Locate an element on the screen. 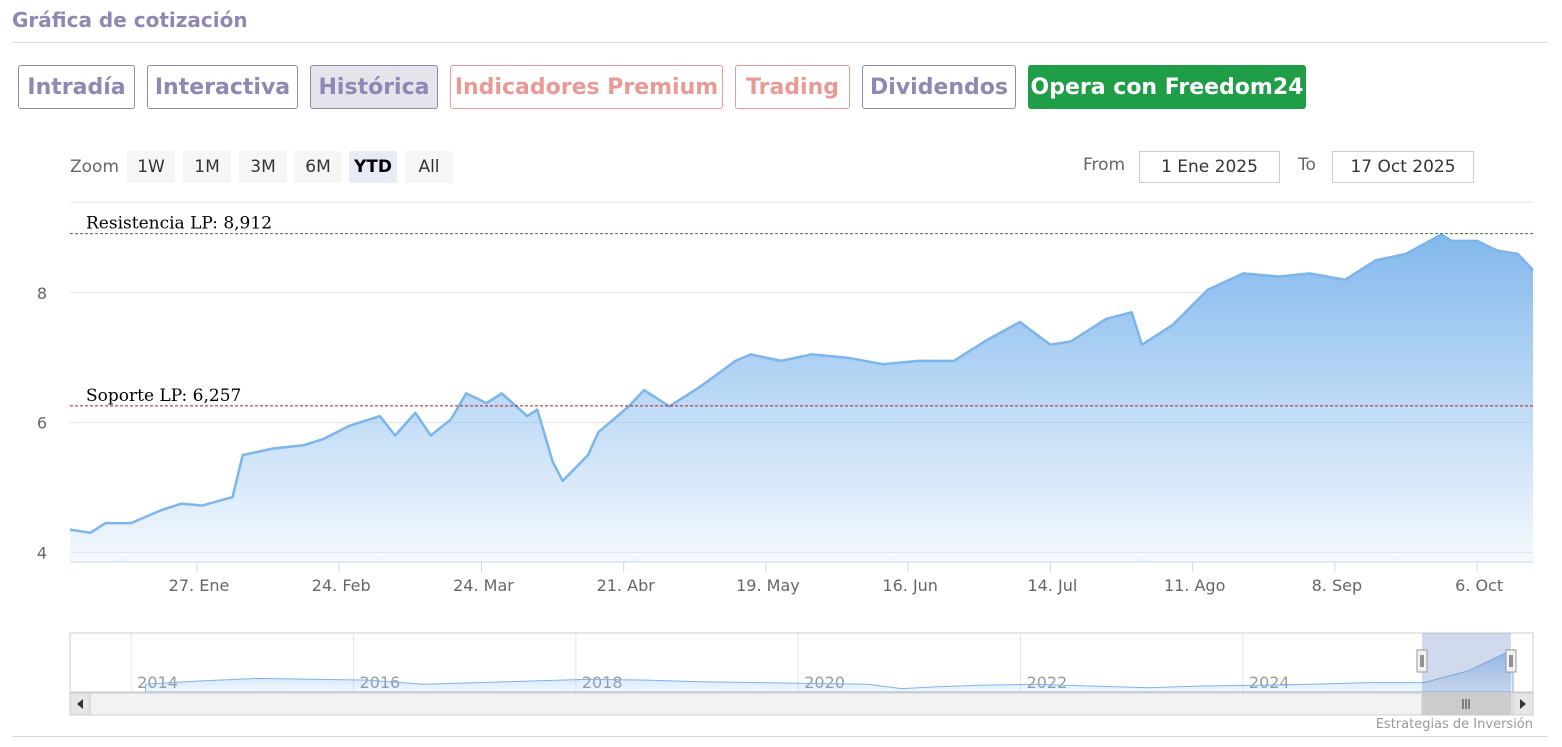  zoom-1m-button: 1M is located at coordinates (207, 167).